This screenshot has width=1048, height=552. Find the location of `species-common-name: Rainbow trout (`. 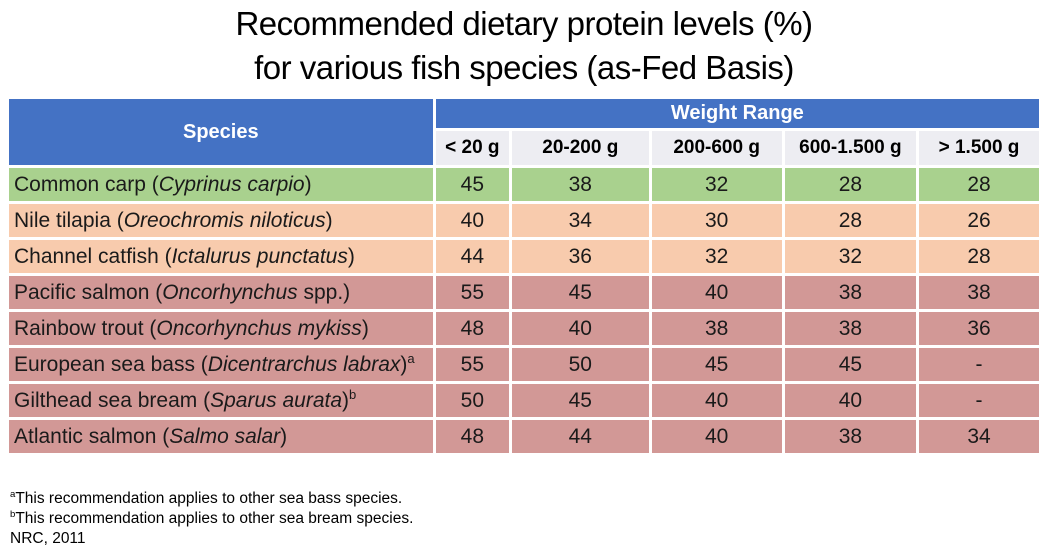

species-common-name: Rainbow trout ( is located at coordinates (85, 328).